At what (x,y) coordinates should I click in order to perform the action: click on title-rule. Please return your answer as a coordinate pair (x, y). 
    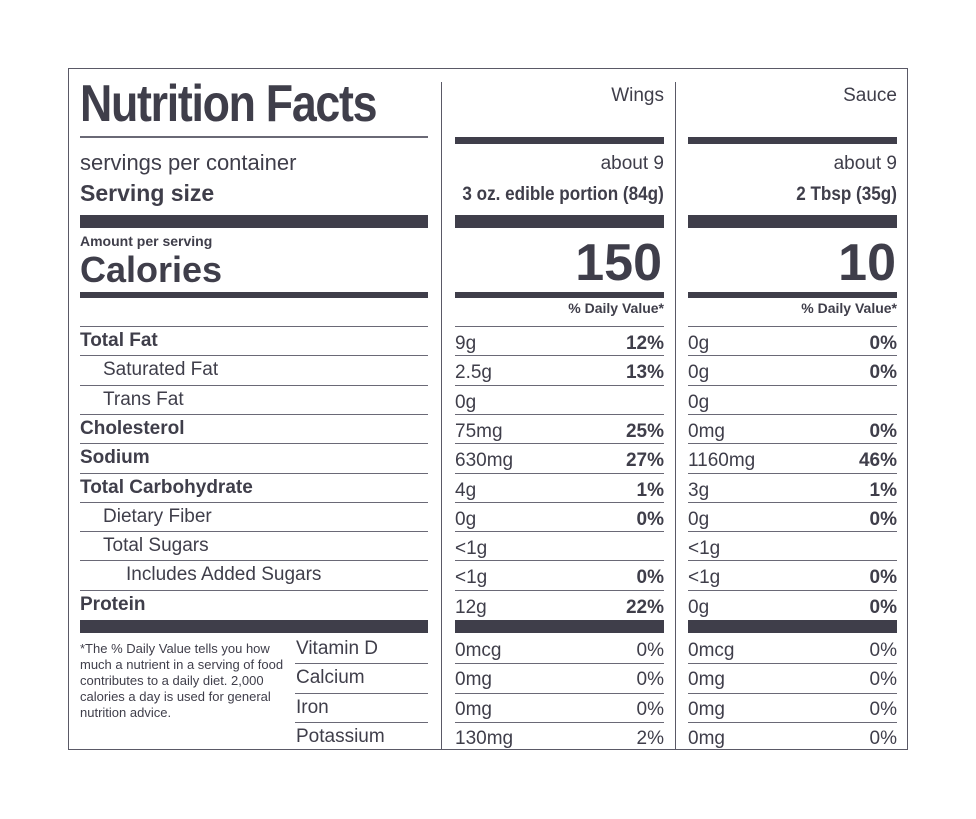
    Looking at the image, I should click on (254, 137).